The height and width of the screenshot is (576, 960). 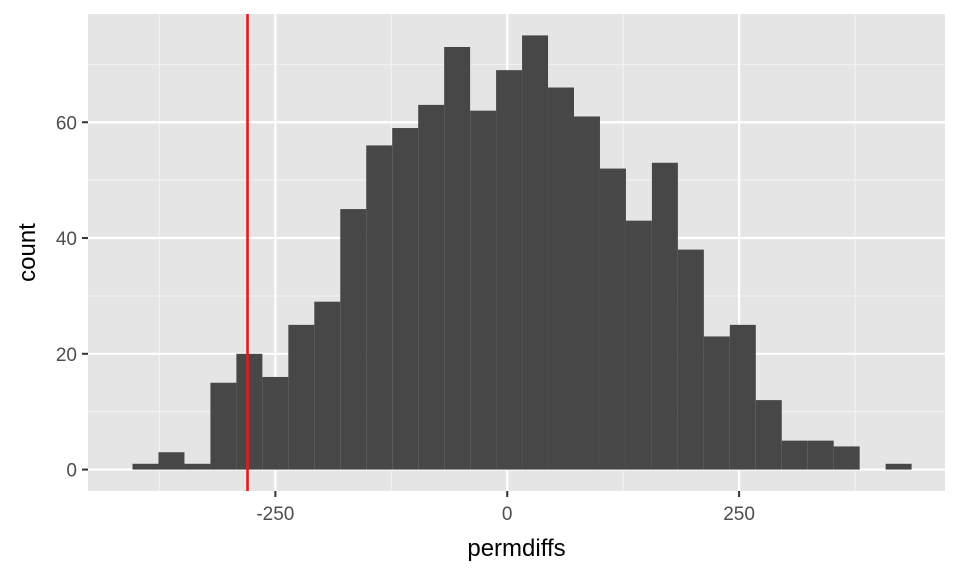 I want to click on y-tick-label: 40, so click(x=66, y=239).